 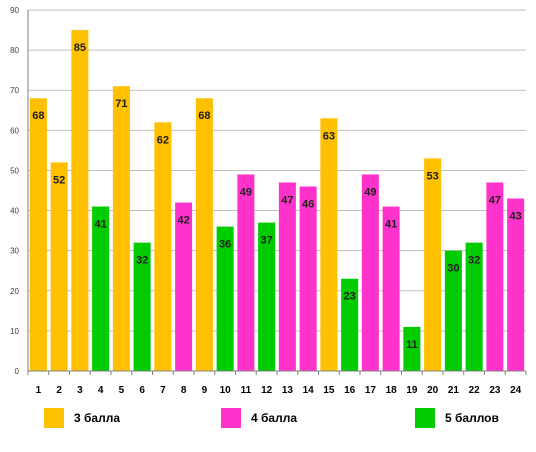 I want to click on legend-label-3: 3 балла, so click(x=97, y=418).